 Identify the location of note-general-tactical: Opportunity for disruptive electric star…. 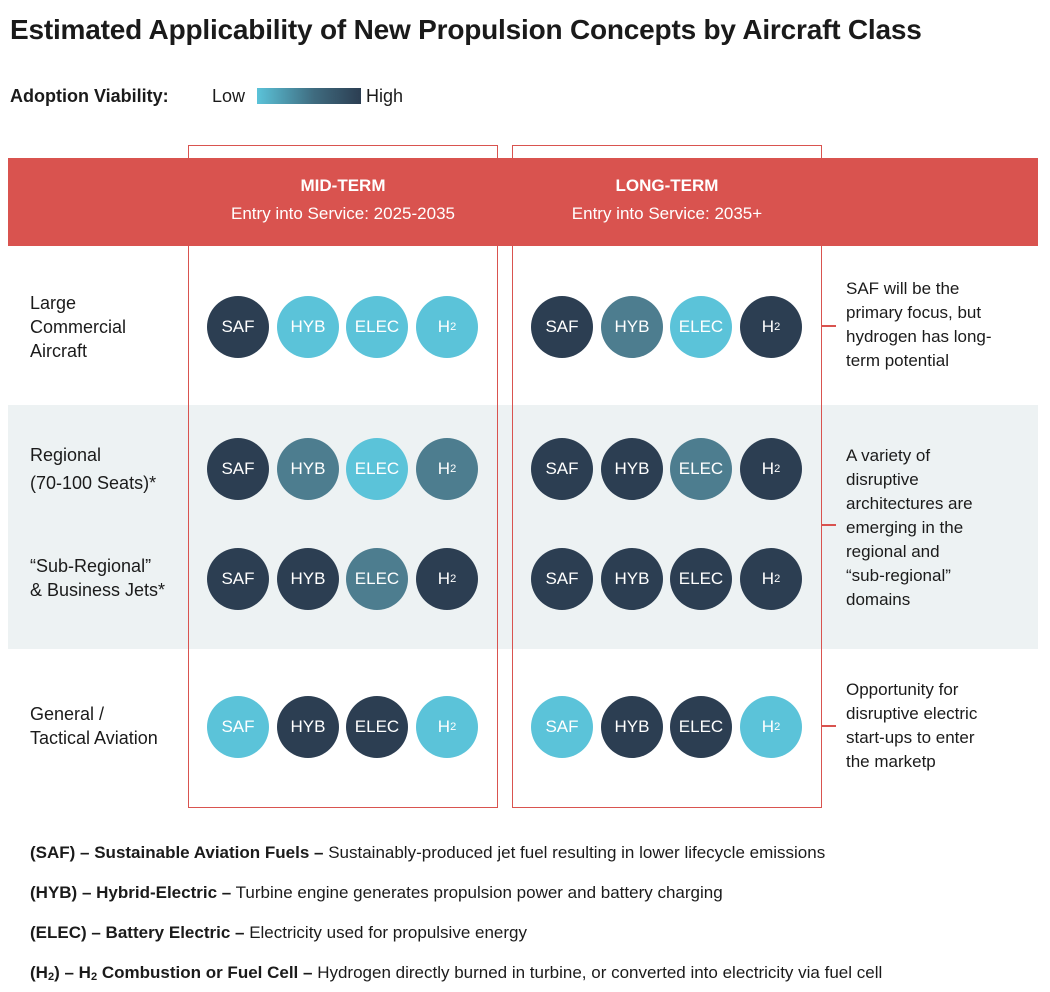
(941, 726).